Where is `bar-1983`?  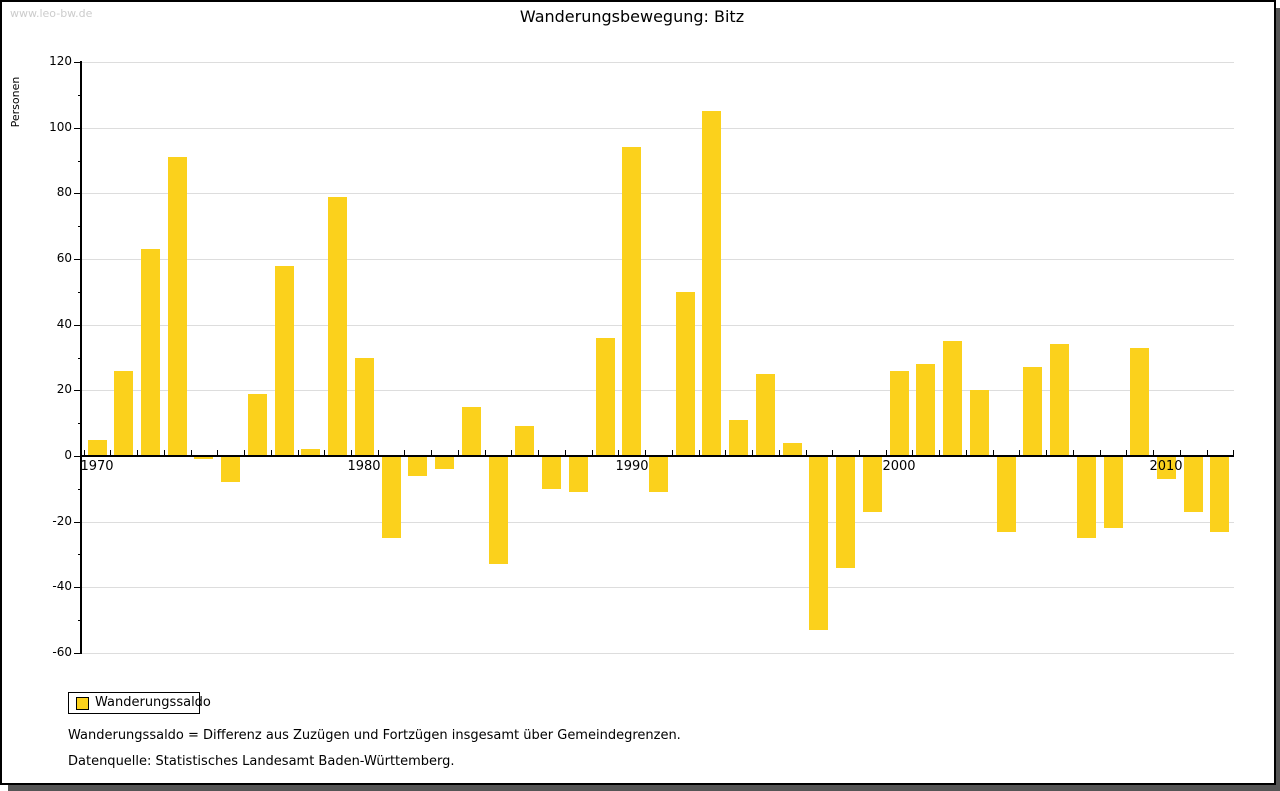 bar-1983 is located at coordinates (444, 462).